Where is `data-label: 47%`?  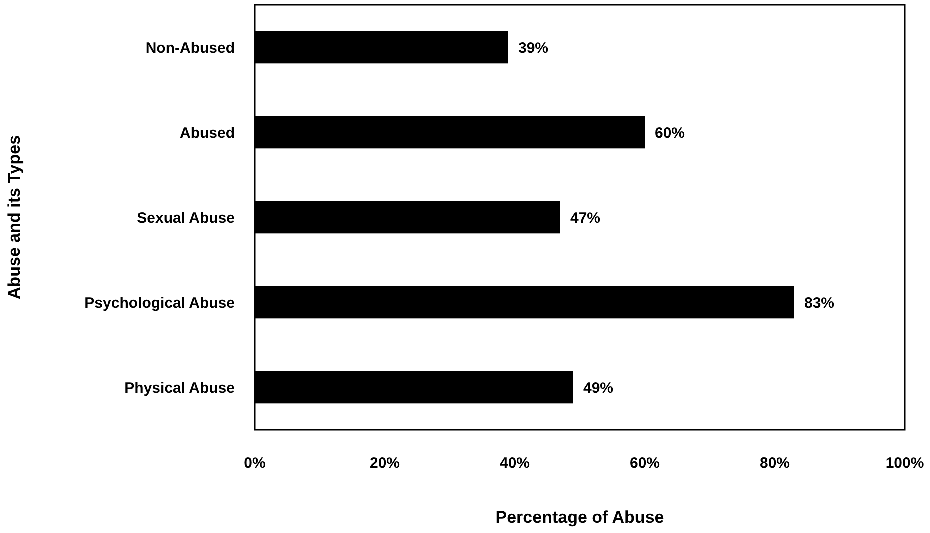
data-label: 47% is located at coordinates (585, 218).